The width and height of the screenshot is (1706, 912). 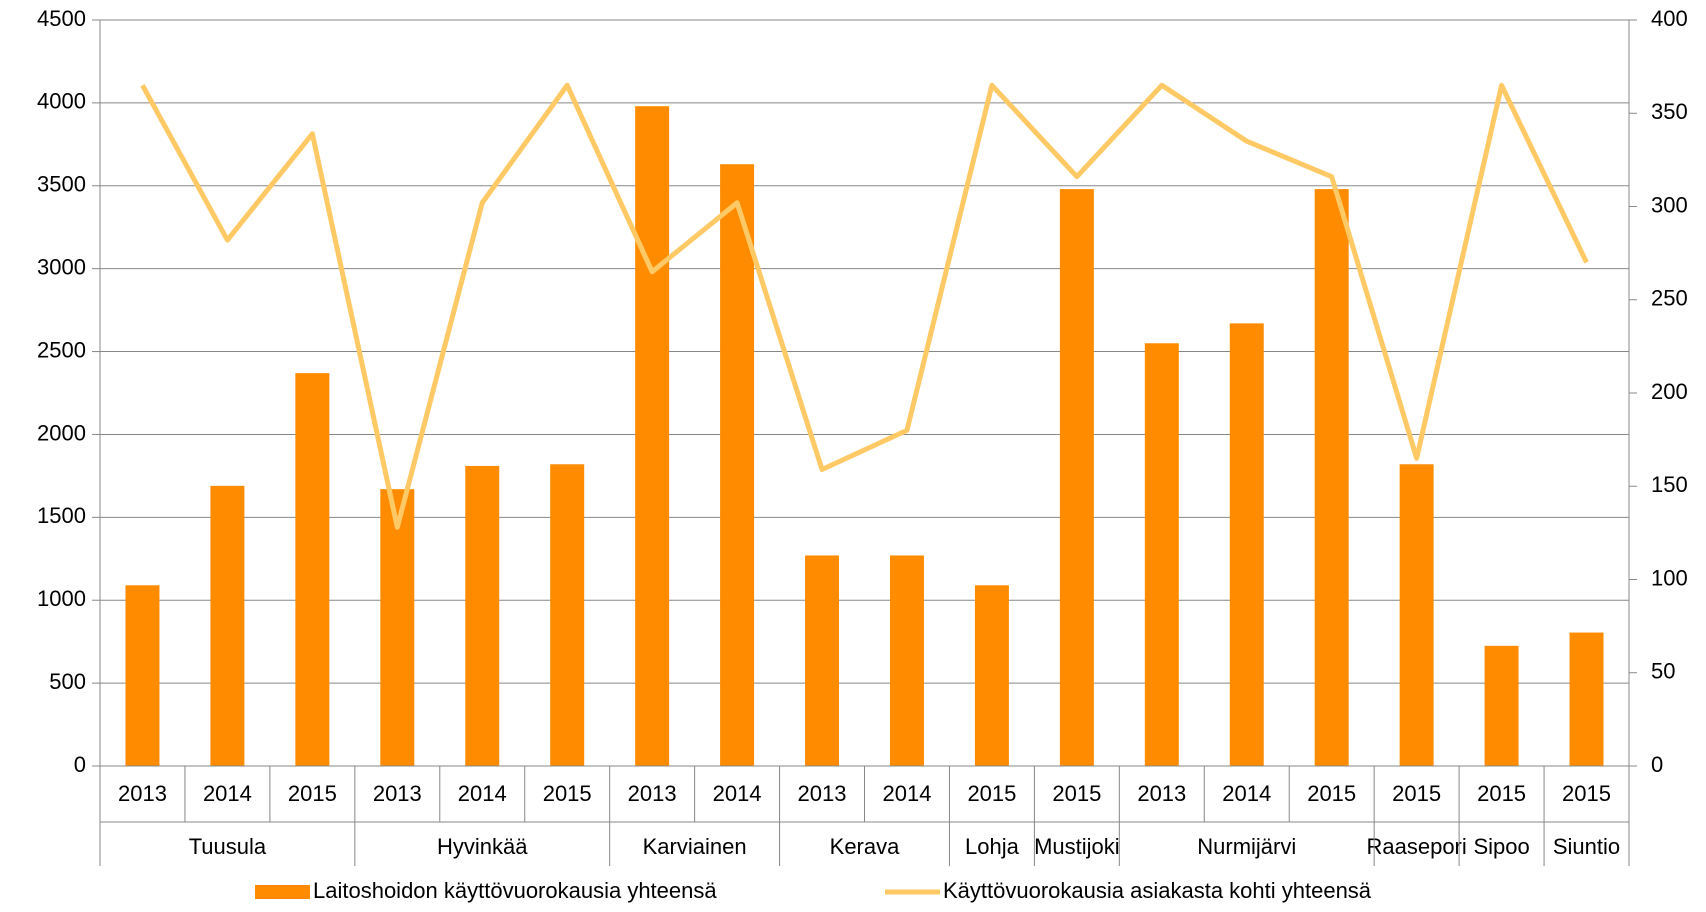 I want to click on y2-tick-label: 100, so click(x=1669, y=577).